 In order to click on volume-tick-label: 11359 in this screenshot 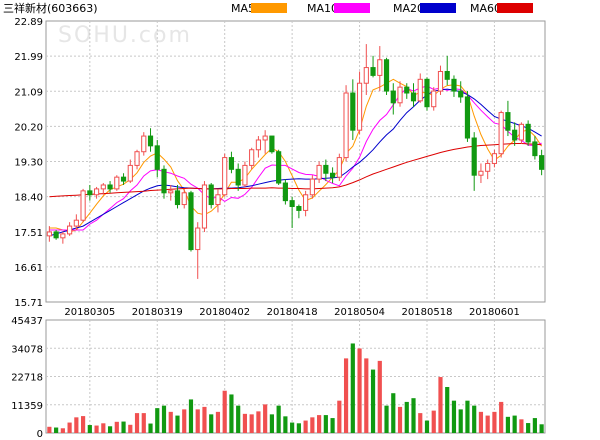, I will do `click(27, 406)`.